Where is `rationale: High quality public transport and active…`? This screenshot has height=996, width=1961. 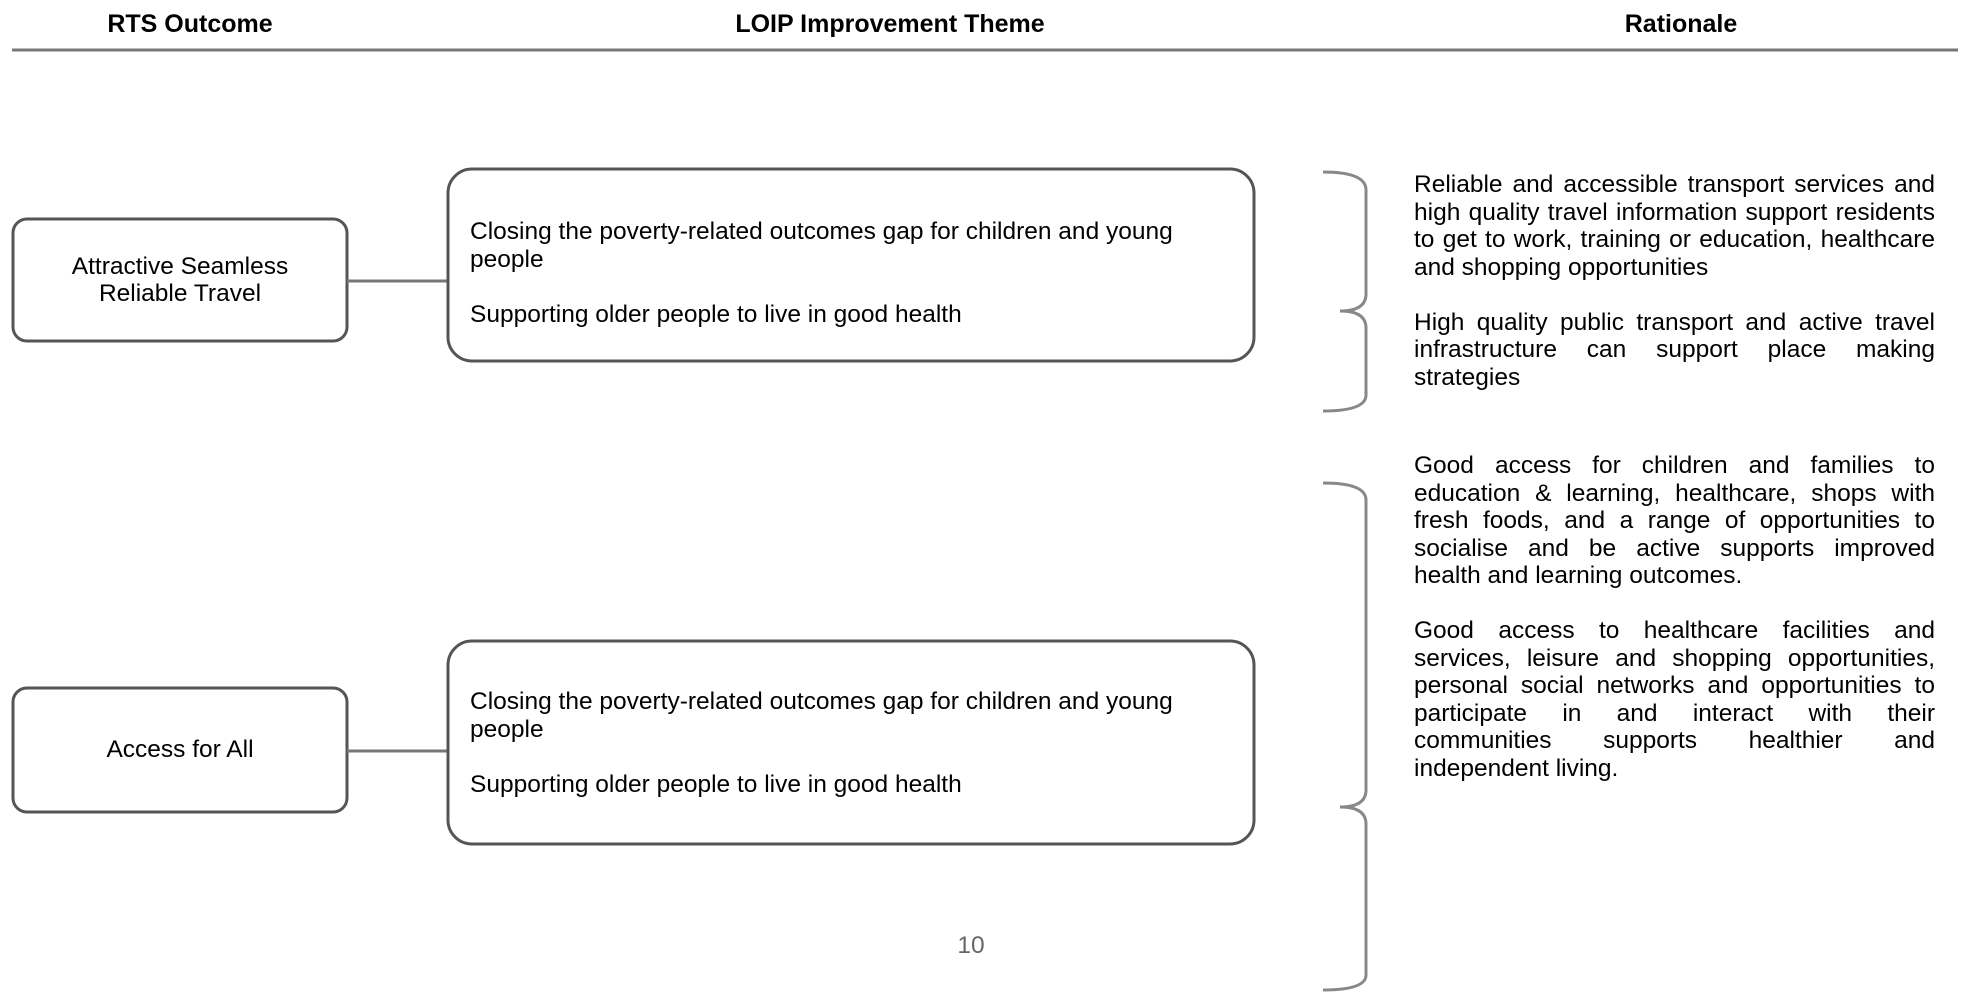
rationale: High quality public transport and active… is located at coordinates (1674, 349).